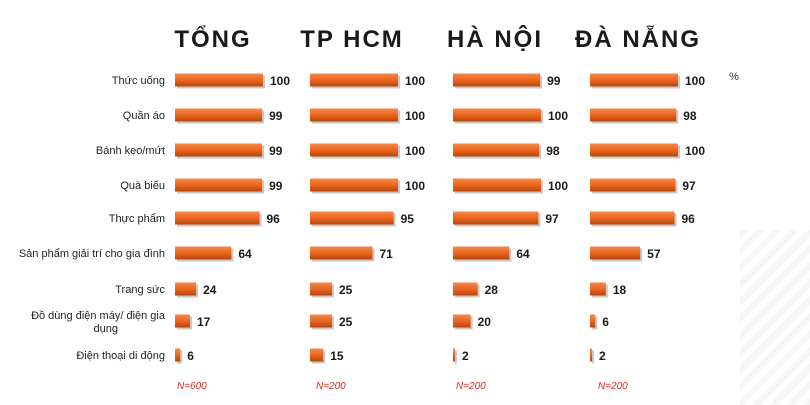 This screenshot has width=810, height=405. Describe the element at coordinates (337, 356) in the screenshot. I see `data-label: 15` at that location.